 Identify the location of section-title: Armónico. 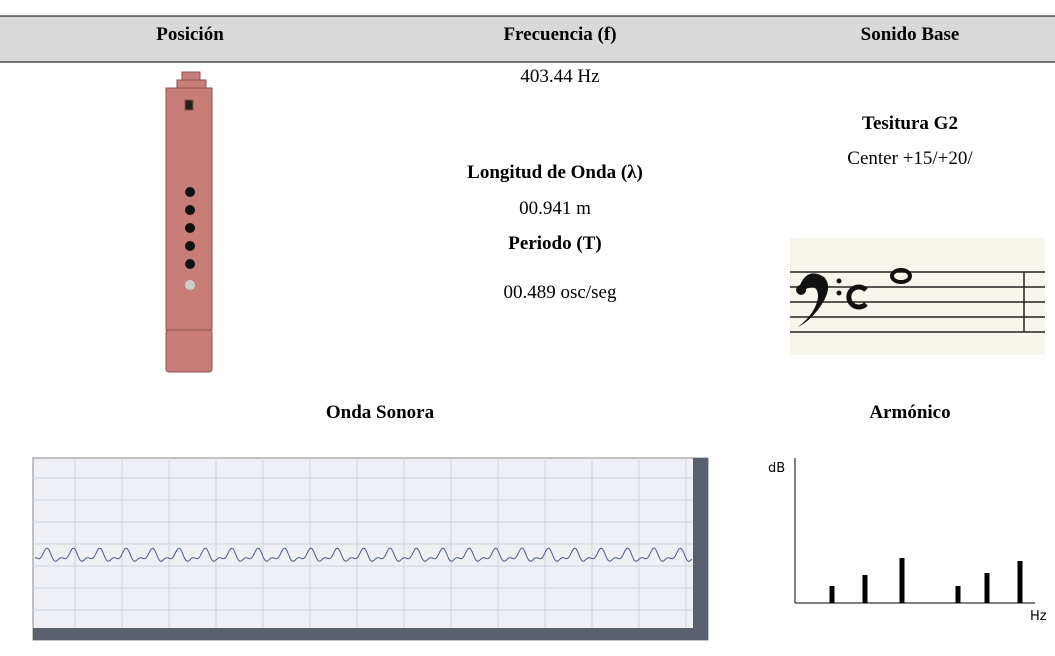
(909, 412).